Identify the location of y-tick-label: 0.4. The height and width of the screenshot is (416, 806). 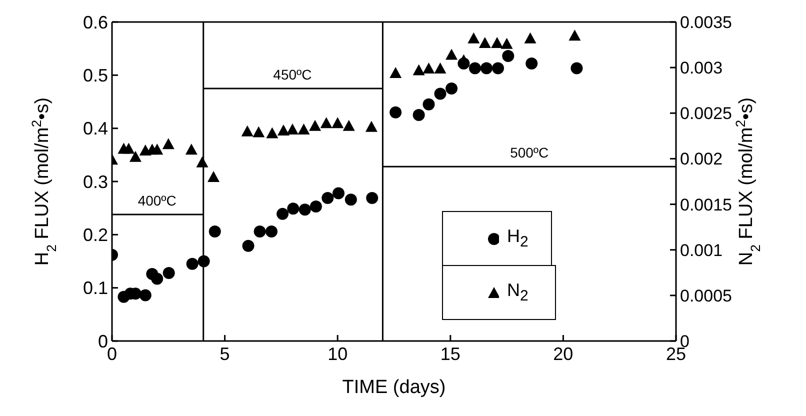
(95, 128).